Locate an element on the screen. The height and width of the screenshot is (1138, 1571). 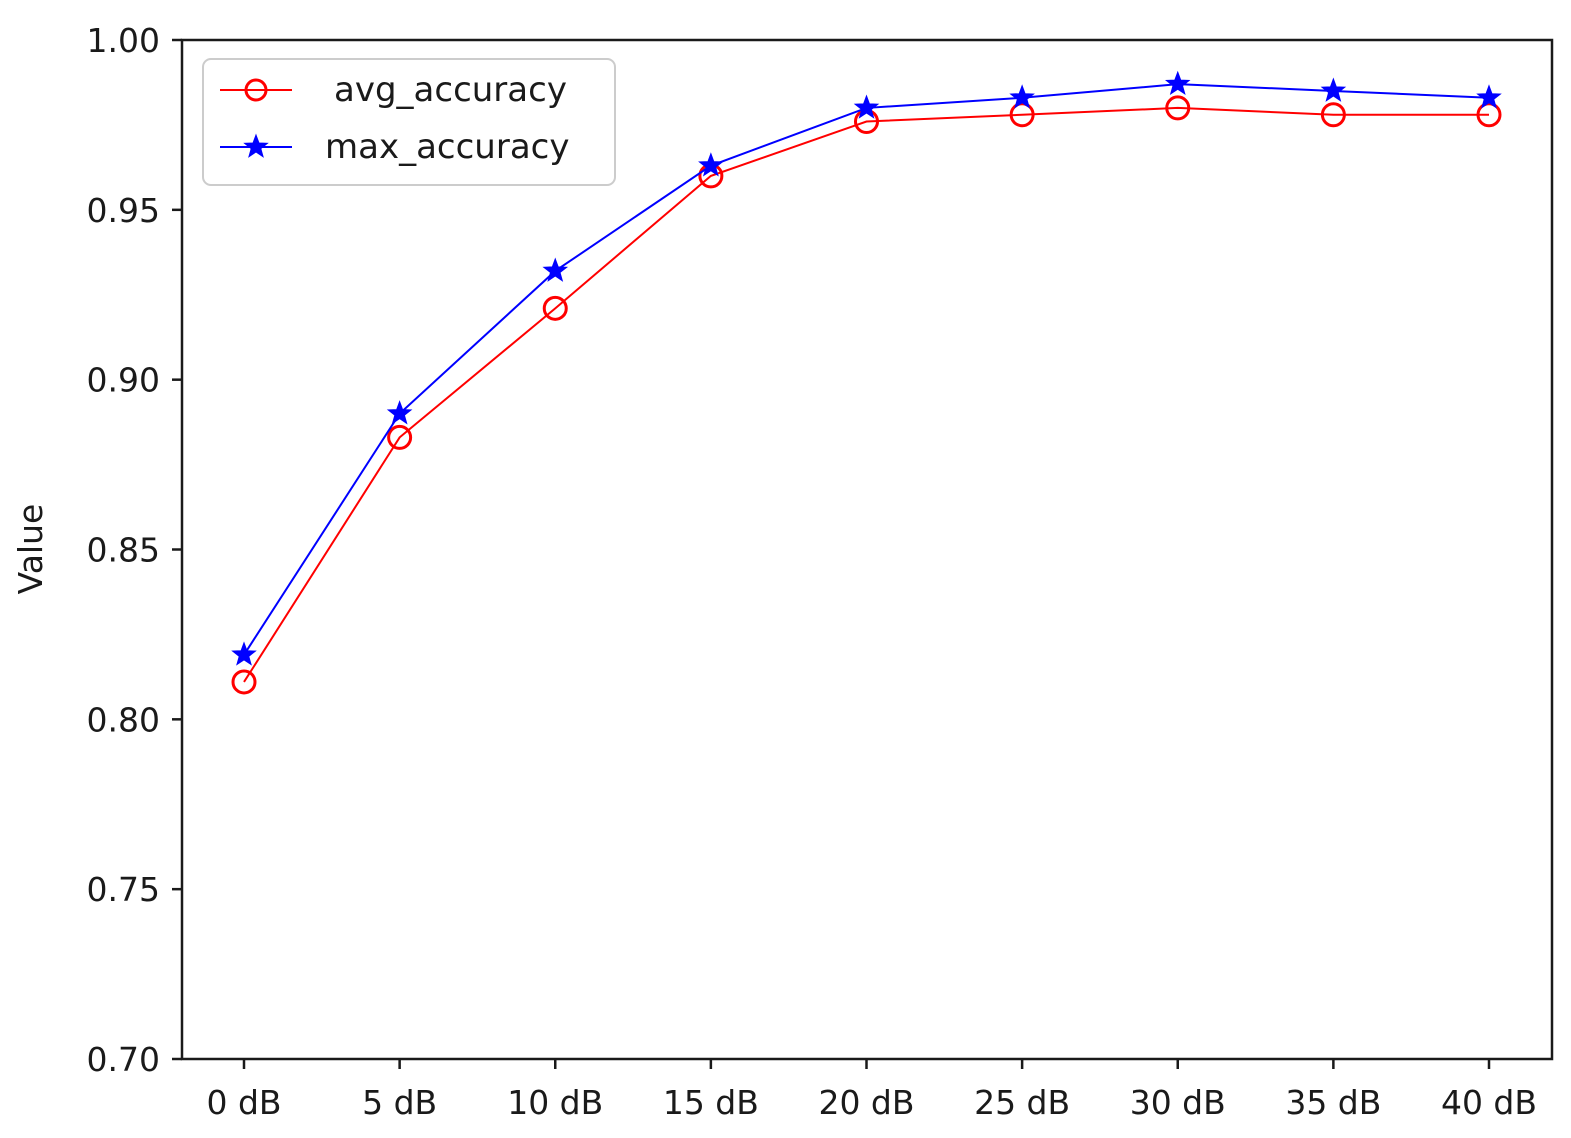
y-tick-label: 0.80 is located at coordinates (123, 719).